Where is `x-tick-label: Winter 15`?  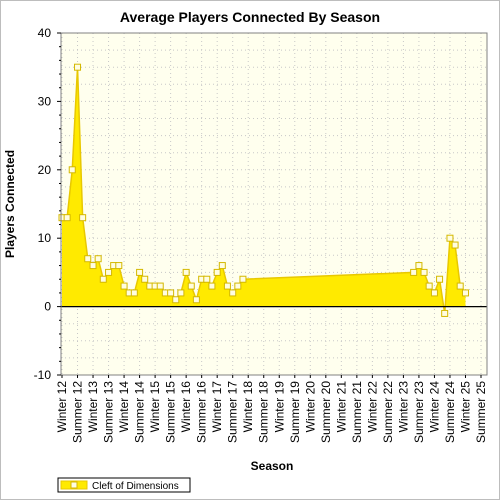
x-tick-label: Winter 15 is located at coordinates (155, 407).